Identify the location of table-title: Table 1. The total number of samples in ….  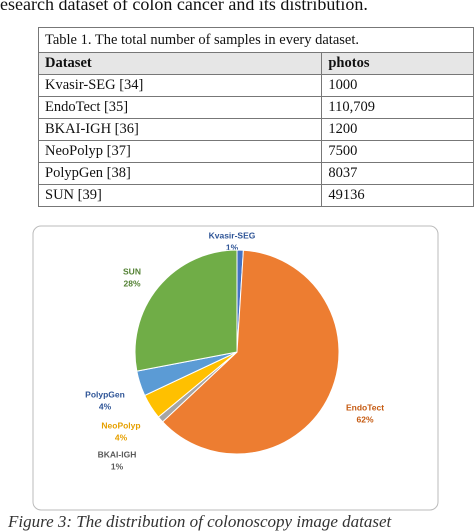
(256, 40).